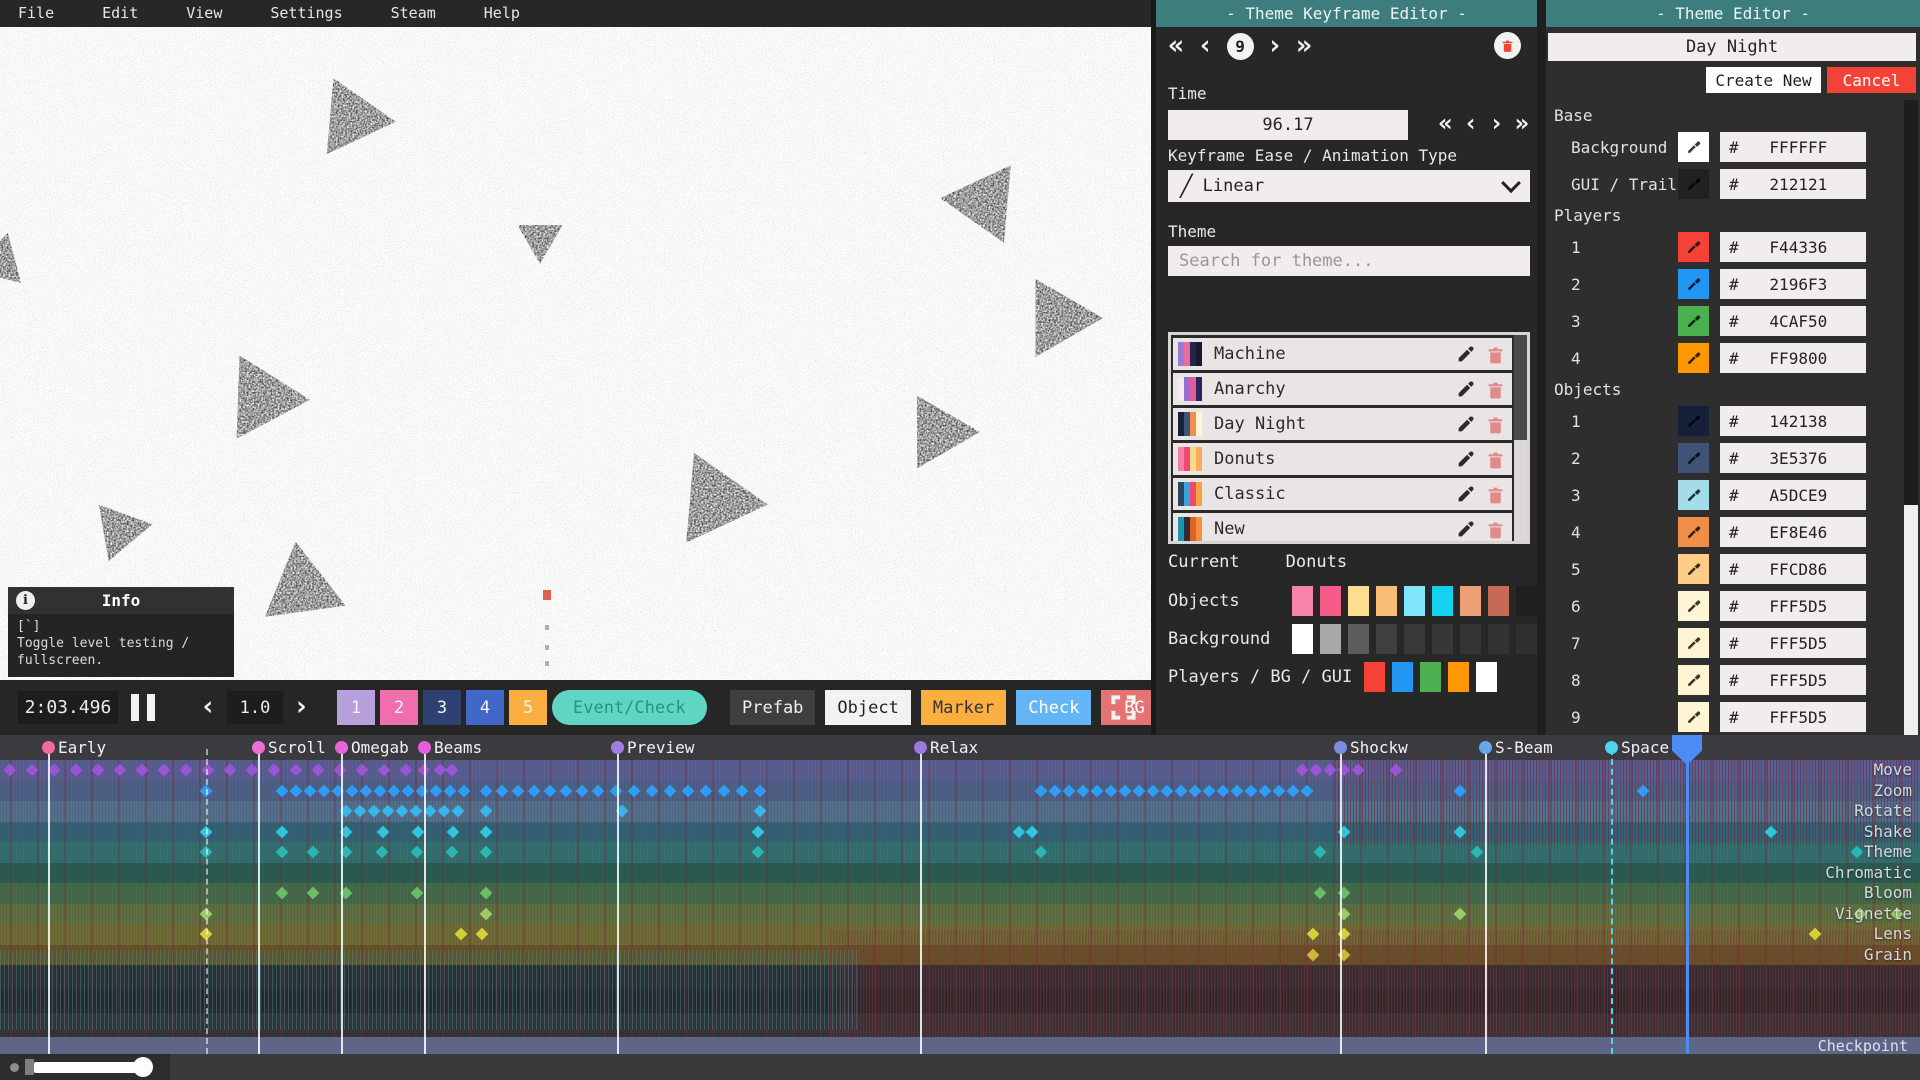 The image size is (1920, 1080). What do you see at coordinates (204, 13) in the screenshot?
I see `menu-item-view: View` at bounding box center [204, 13].